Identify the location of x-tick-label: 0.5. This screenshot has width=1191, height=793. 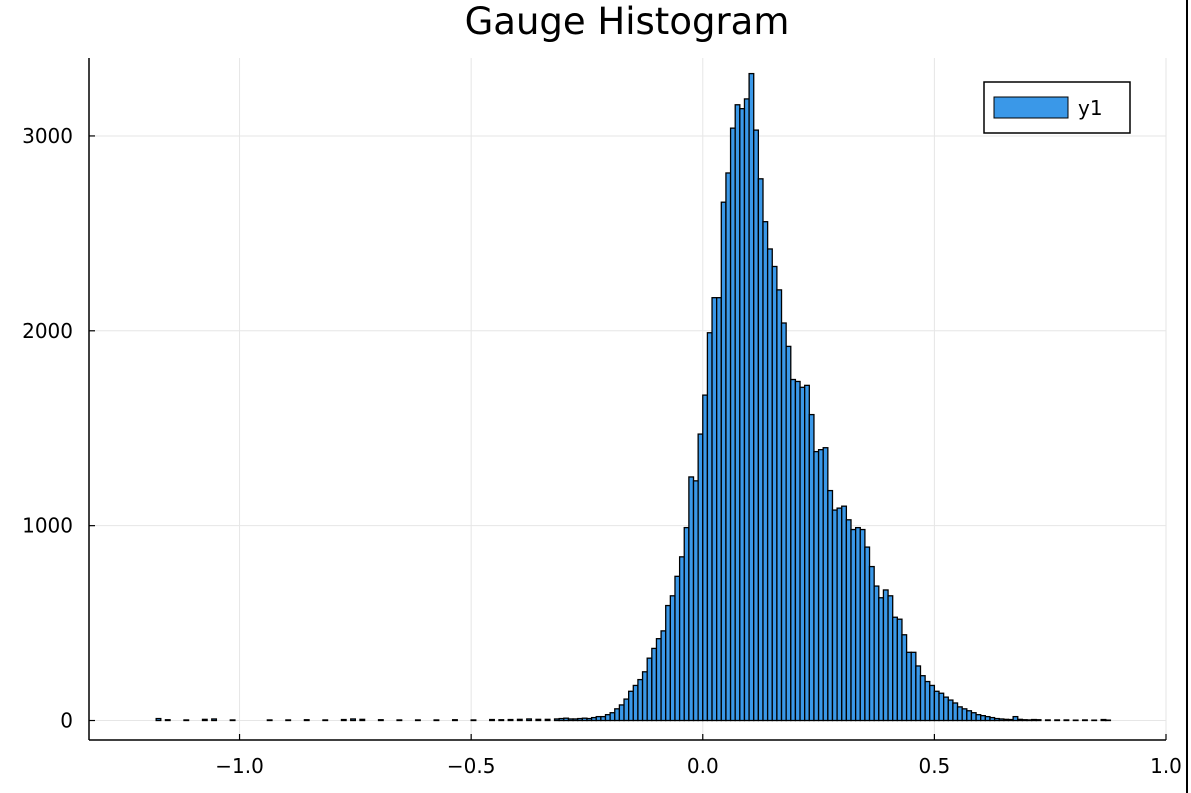
(934, 766).